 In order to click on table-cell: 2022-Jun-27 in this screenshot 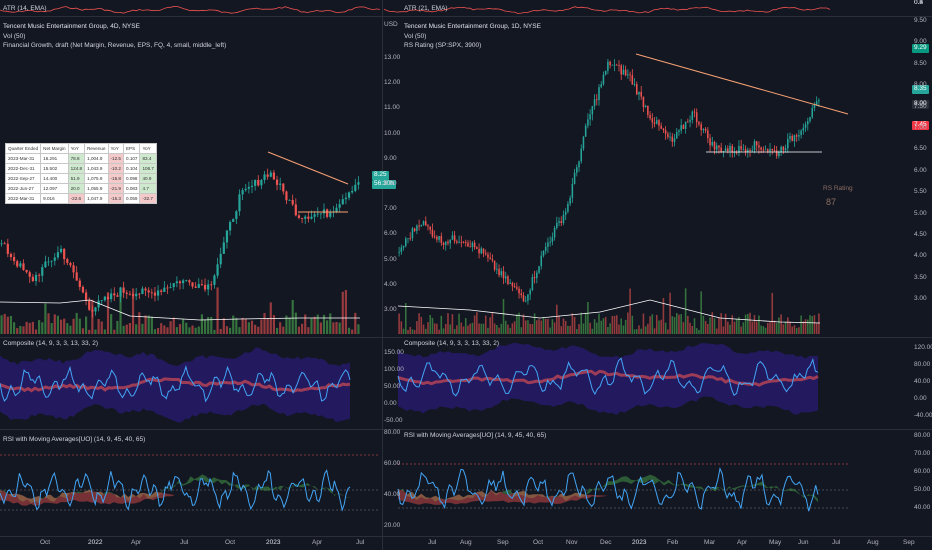, I will do `click(23, 188)`.